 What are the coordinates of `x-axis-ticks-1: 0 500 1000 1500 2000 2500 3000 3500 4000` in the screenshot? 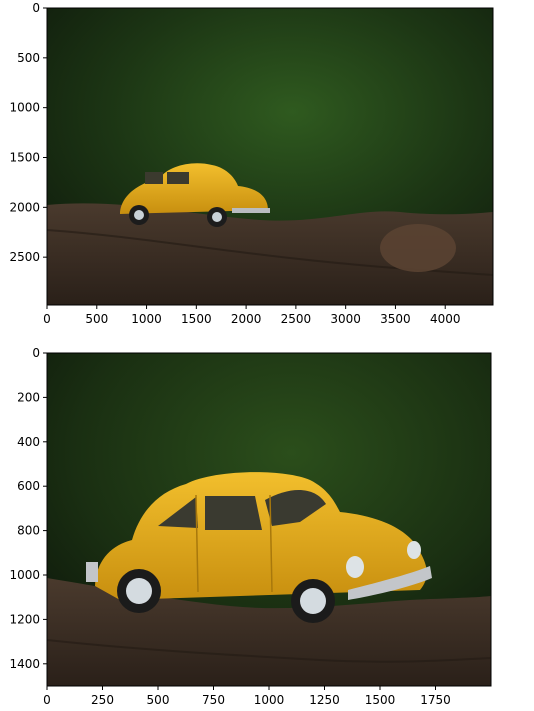 It's located at (251, 315).